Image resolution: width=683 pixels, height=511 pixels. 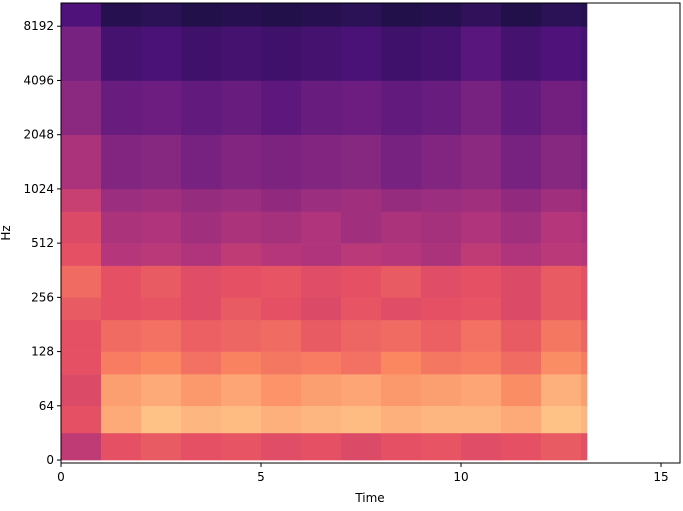 What do you see at coordinates (42, 297) in the screenshot?
I see `y-tick-label: 256` at bounding box center [42, 297].